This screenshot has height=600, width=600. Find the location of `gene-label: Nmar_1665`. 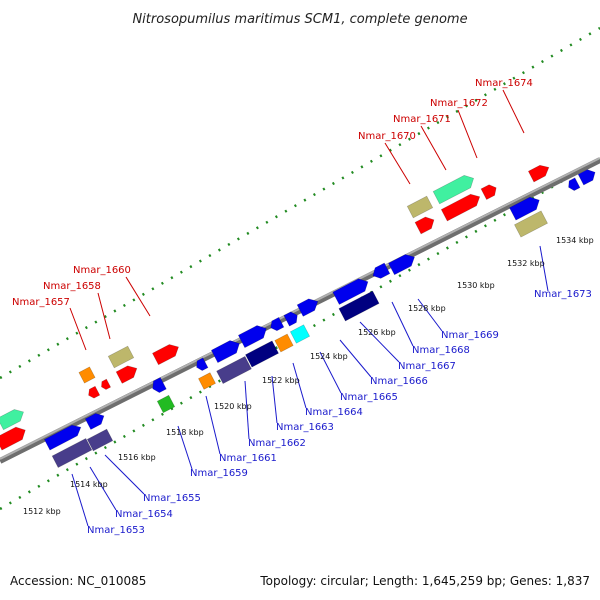

gene-label: Nmar_1665 is located at coordinates (369, 397).